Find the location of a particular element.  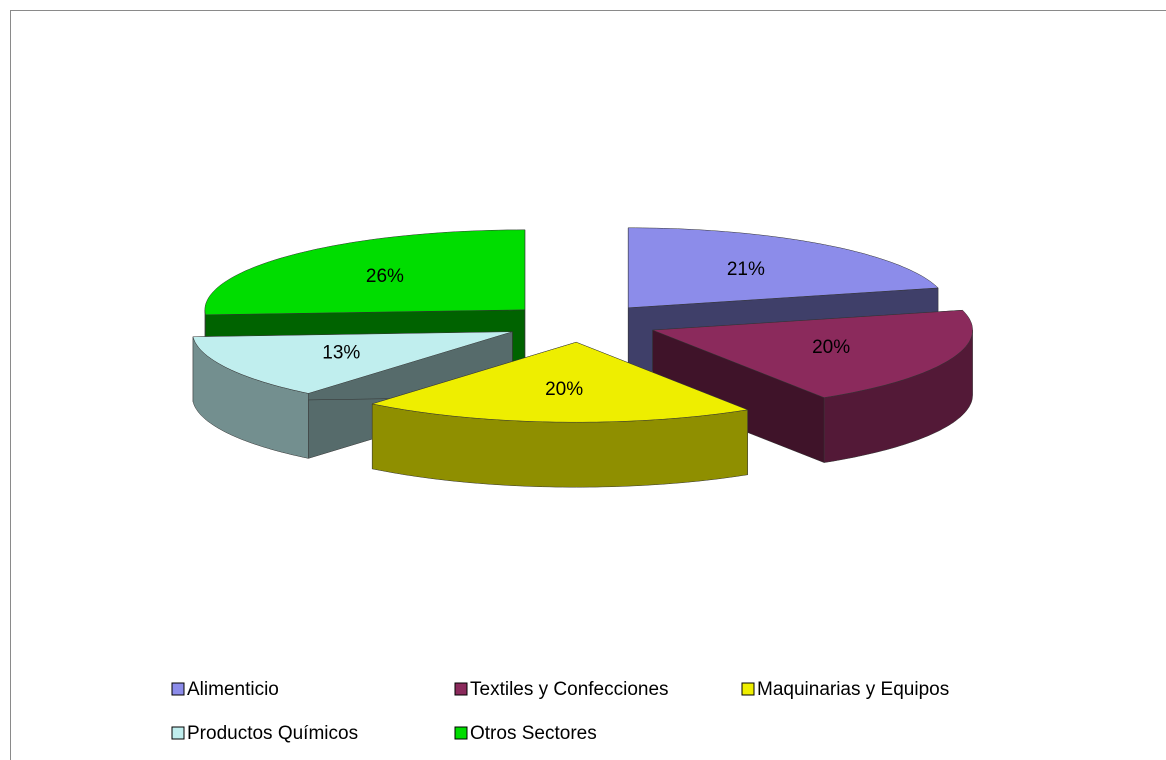

data-label: 13% is located at coordinates (341, 353).